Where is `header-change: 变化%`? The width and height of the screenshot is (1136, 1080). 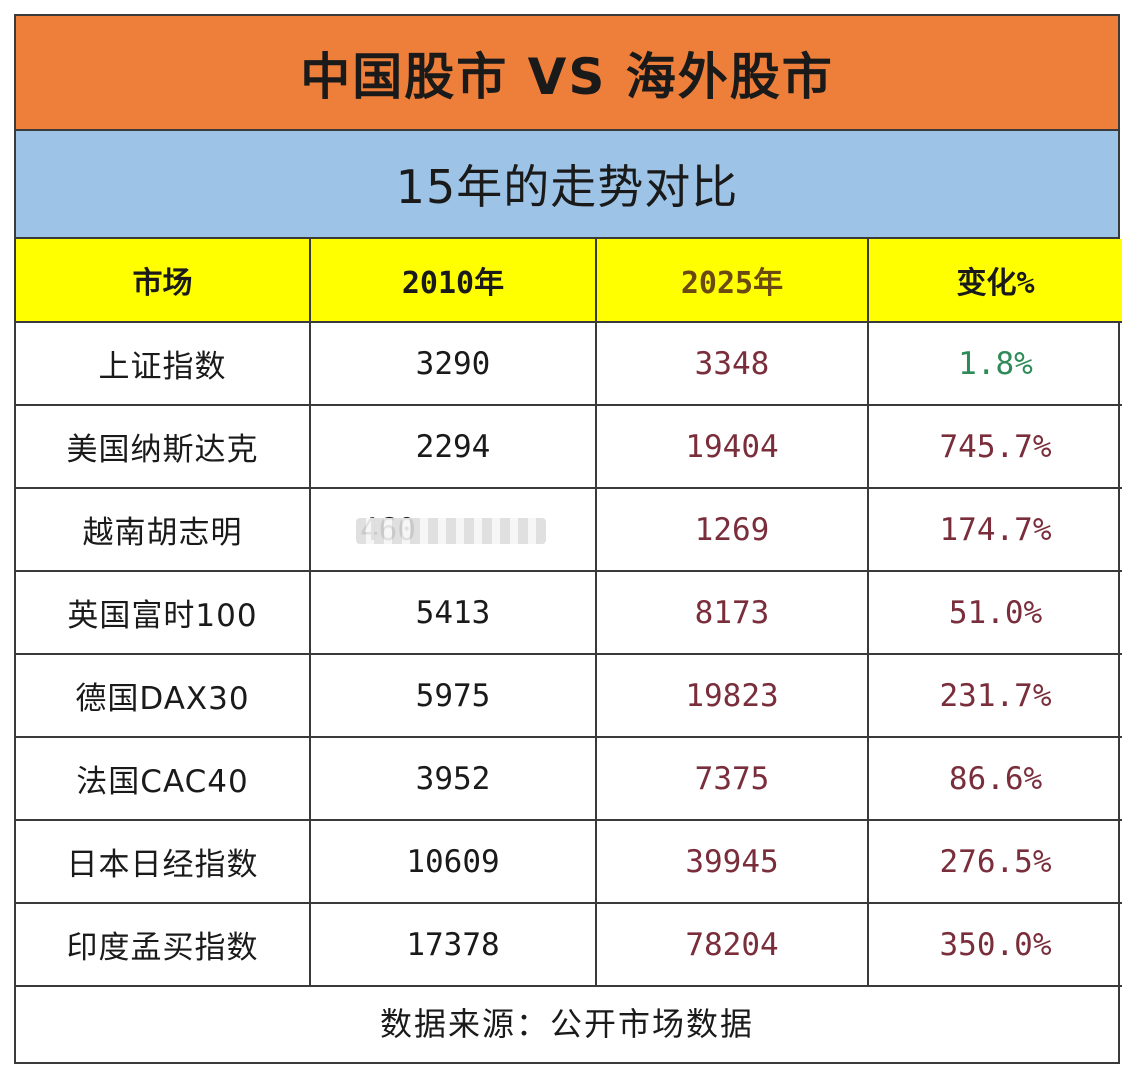
header-change: 变化% is located at coordinates (994, 281).